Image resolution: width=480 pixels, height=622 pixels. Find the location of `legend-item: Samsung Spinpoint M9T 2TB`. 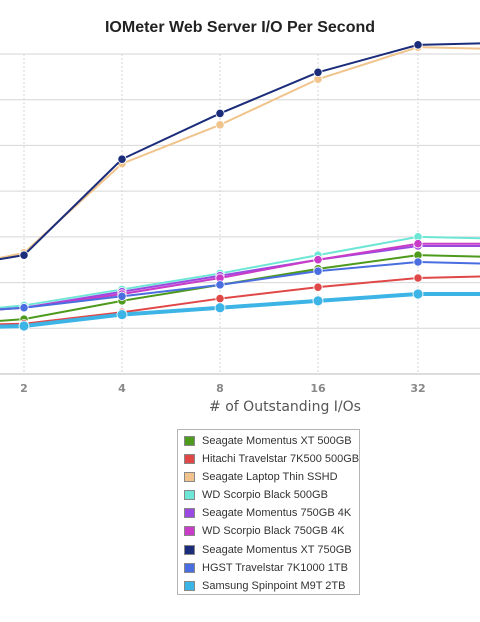

legend-item: Samsung Spinpoint M9T 2TB is located at coordinates (268, 586).